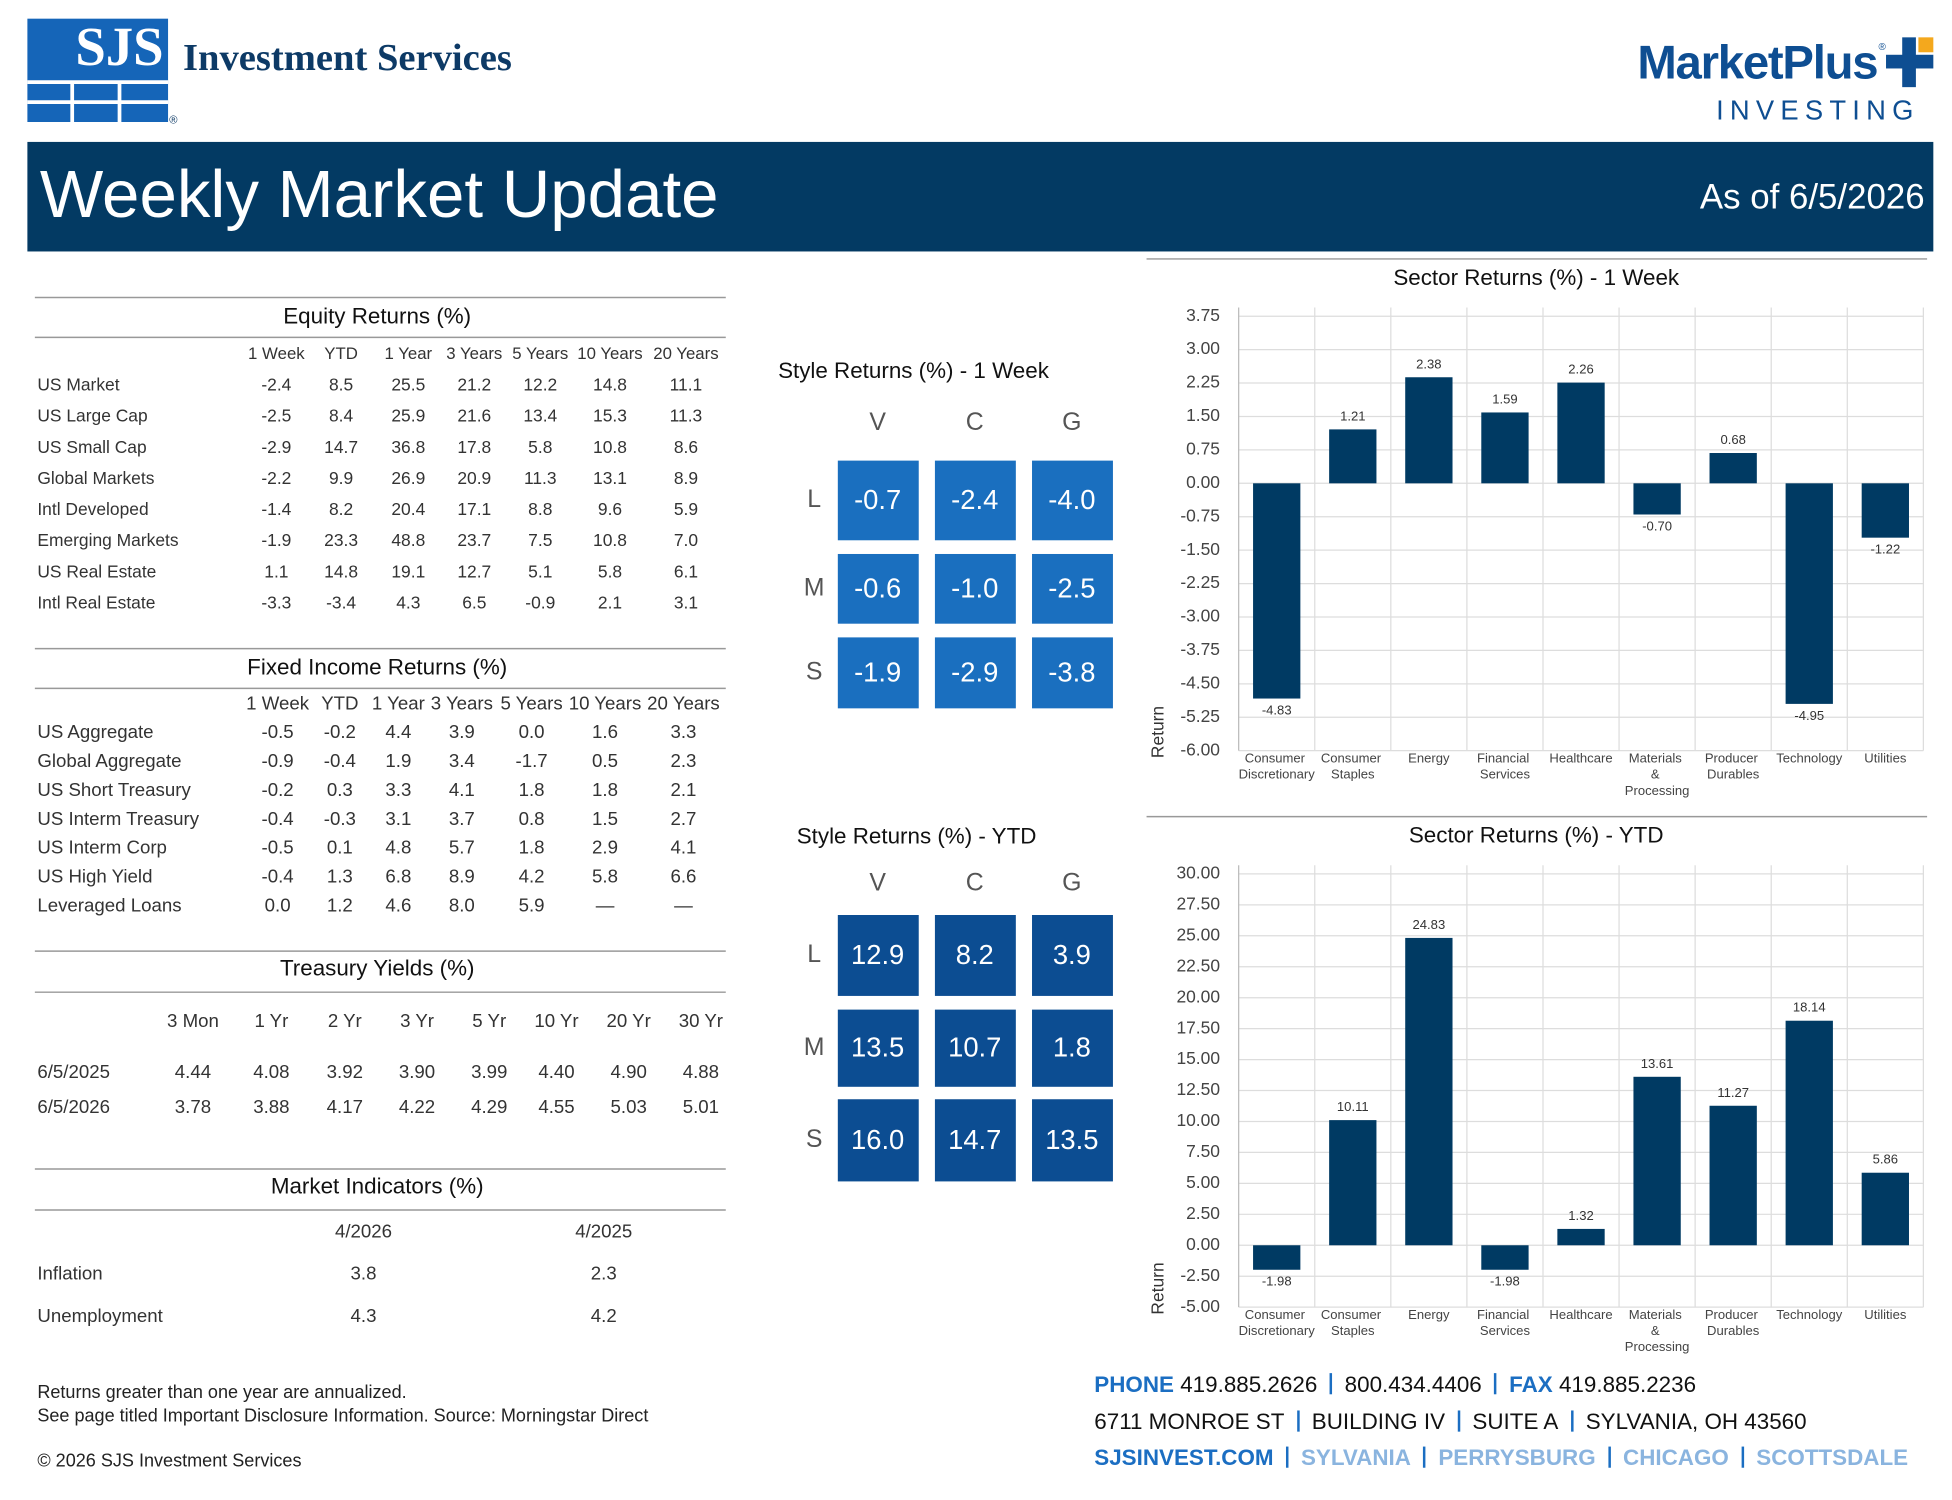 Image resolution: width=1952 pixels, height=1500 pixels. What do you see at coordinates (1832, 1458) in the screenshot?
I see `location: SCOTTSDALE` at bounding box center [1832, 1458].